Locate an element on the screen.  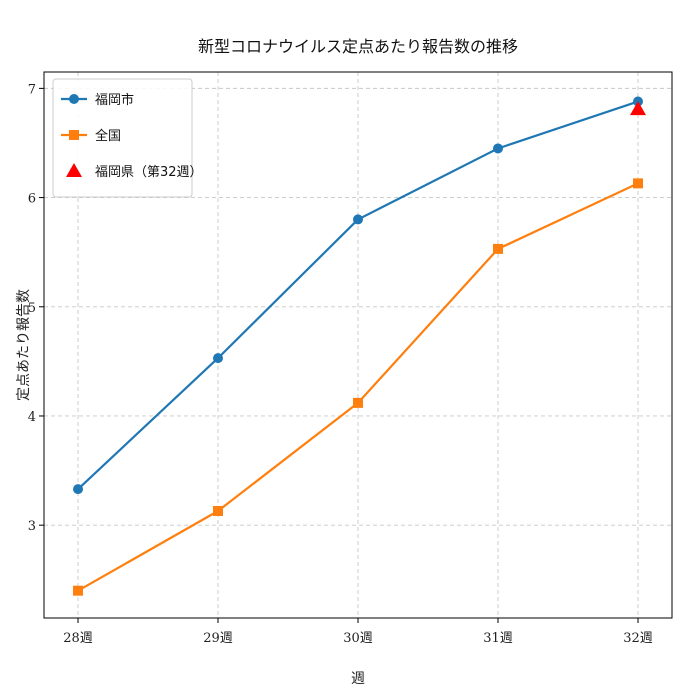
x-tick-label: 32週 is located at coordinates (638, 638).